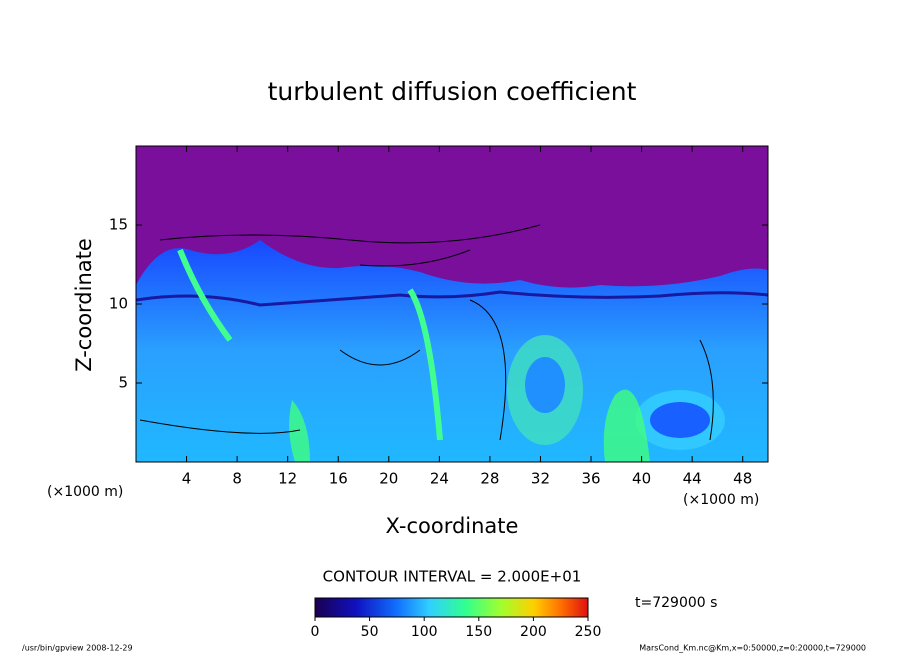 This screenshot has width=904, height=654. What do you see at coordinates (478, 632) in the screenshot?
I see `colorbar-tick-label: 150` at bounding box center [478, 632].